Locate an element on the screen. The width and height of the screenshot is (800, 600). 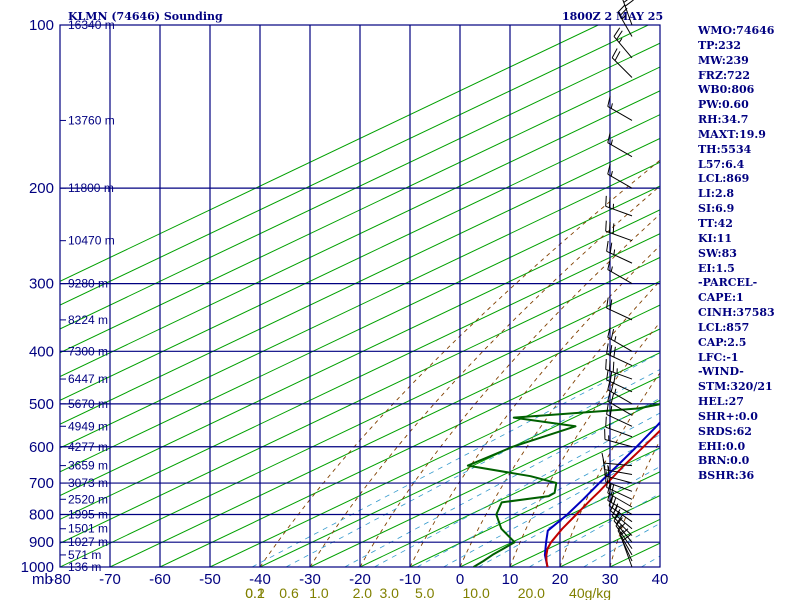
temperature-tick-label: -60 is located at coordinates (160, 579).